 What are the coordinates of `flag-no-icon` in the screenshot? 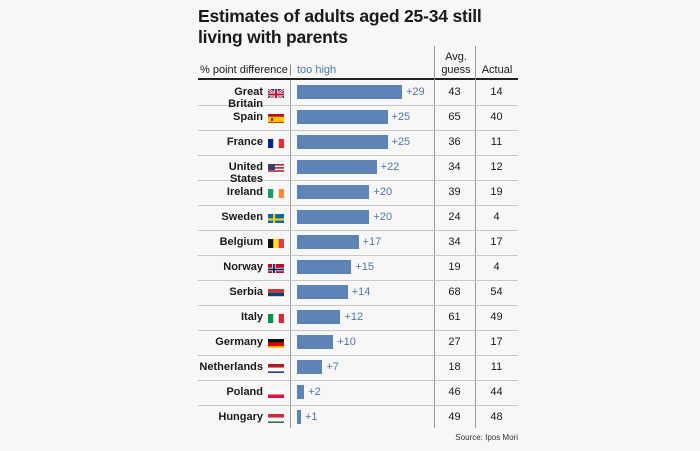 It's located at (276, 267).